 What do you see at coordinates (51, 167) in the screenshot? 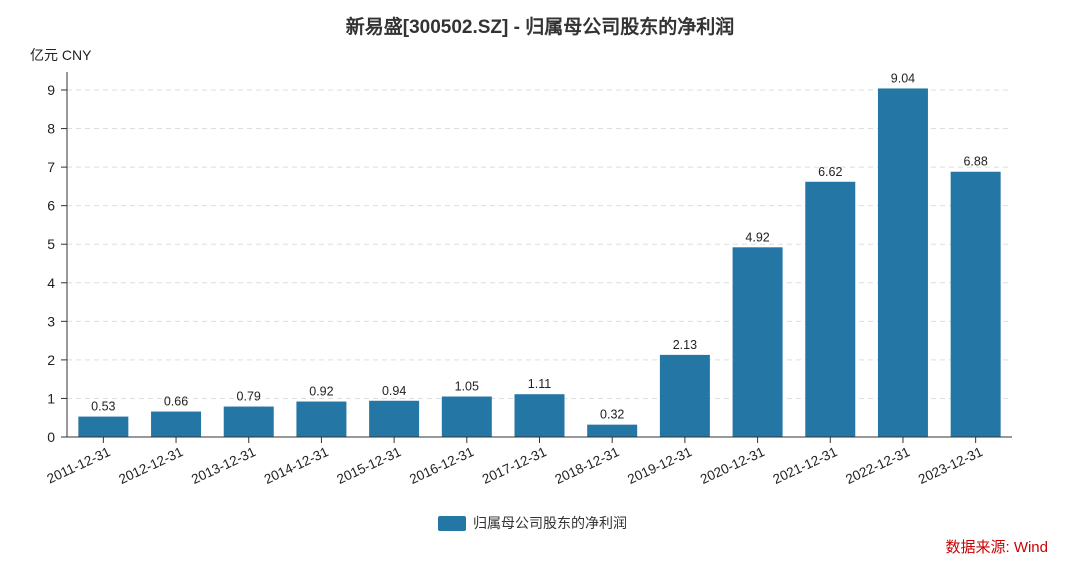
I see `y-tick-label: 7` at bounding box center [51, 167].